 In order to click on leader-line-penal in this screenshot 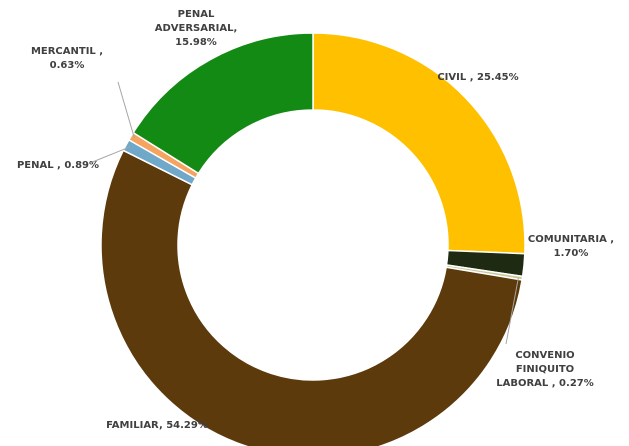, I will do `click(109, 155)`.